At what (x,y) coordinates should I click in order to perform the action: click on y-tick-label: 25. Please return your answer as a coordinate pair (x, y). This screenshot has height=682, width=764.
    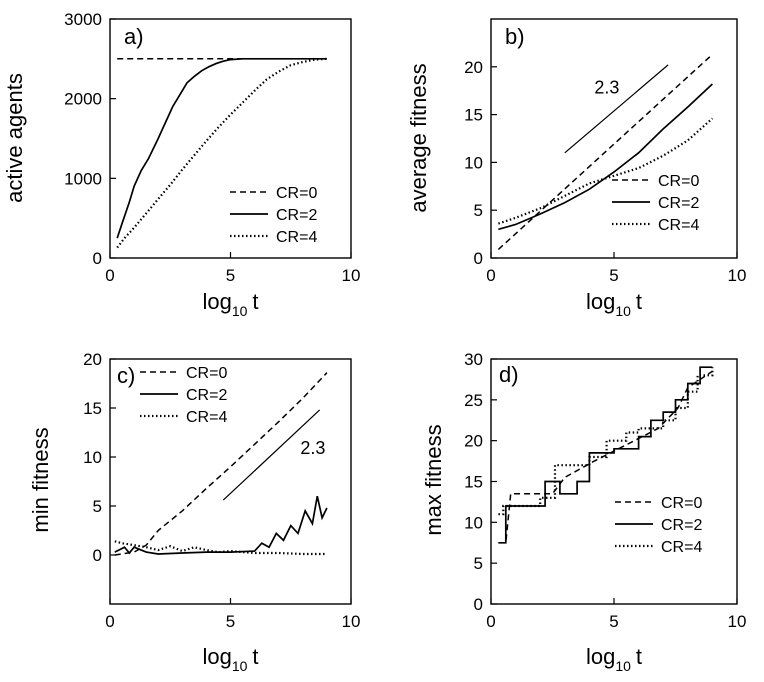
    Looking at the image, I should click on (473, 400).